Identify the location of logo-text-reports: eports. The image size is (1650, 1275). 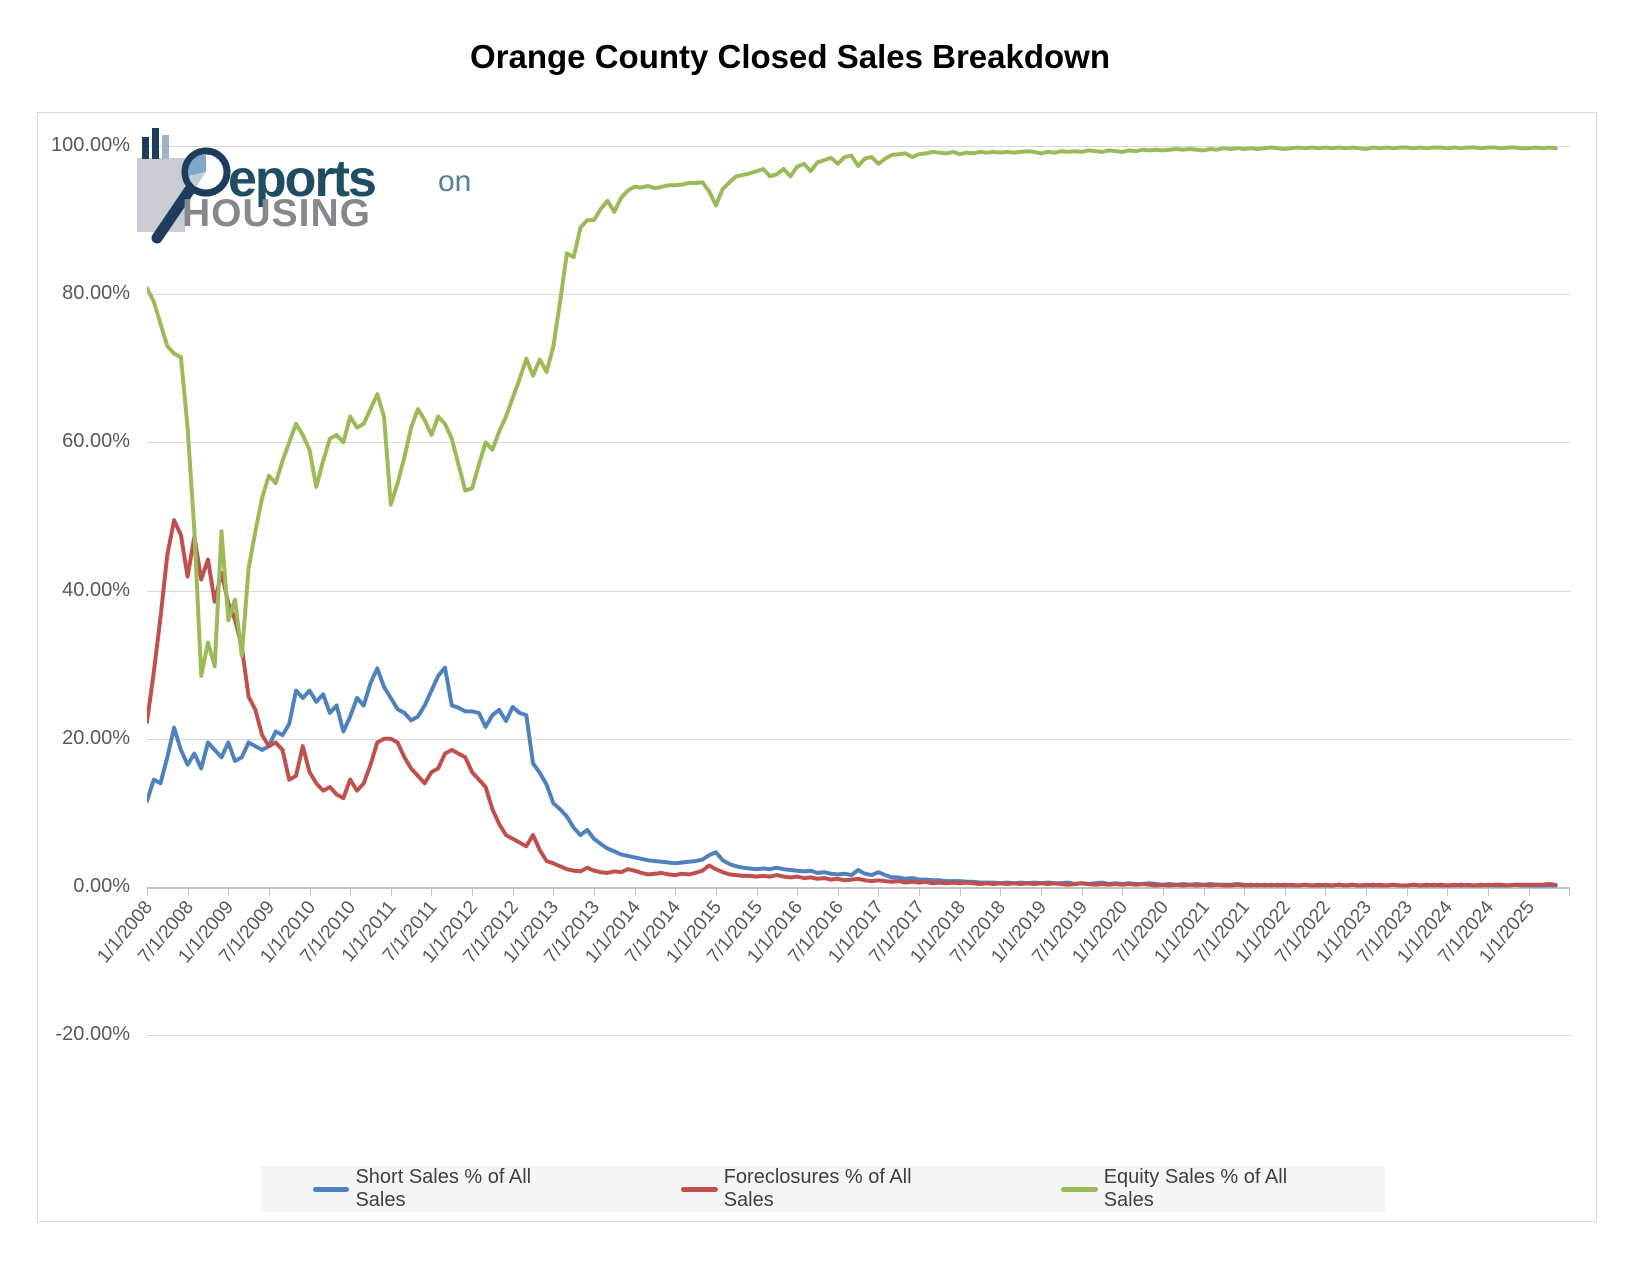
(302, 179).